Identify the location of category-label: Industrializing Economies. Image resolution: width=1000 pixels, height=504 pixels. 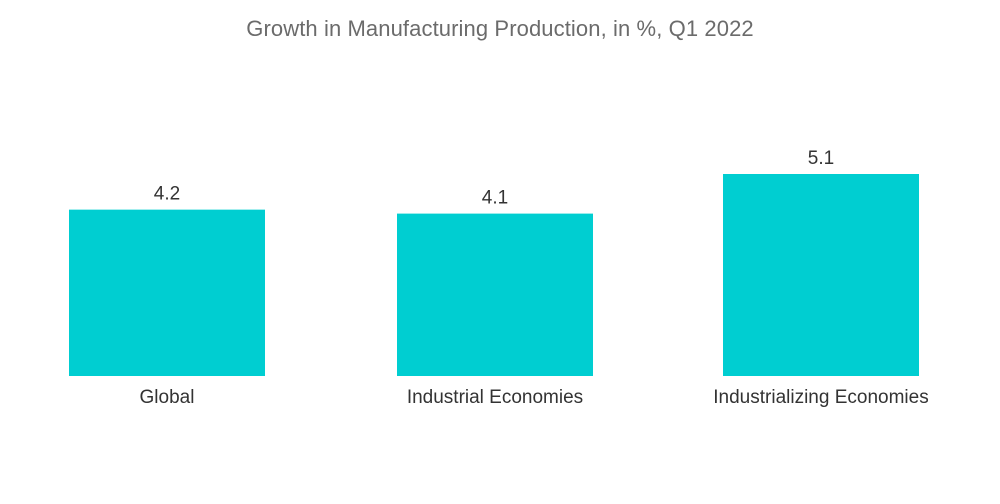
(820, 397).